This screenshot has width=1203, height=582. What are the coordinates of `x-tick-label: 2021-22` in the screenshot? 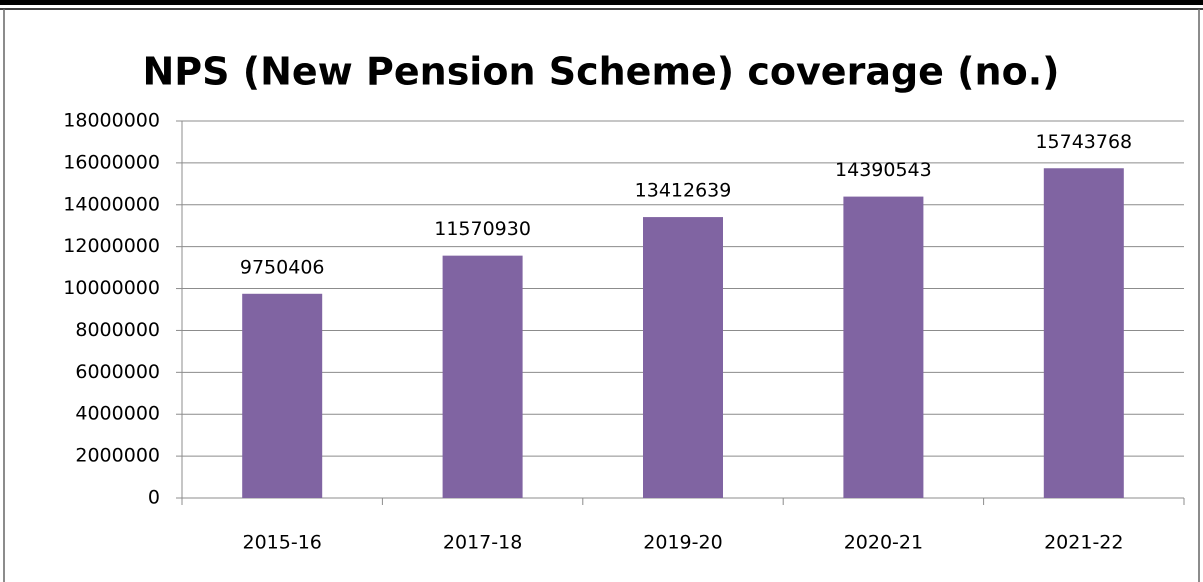 It's located at (1083, 543).